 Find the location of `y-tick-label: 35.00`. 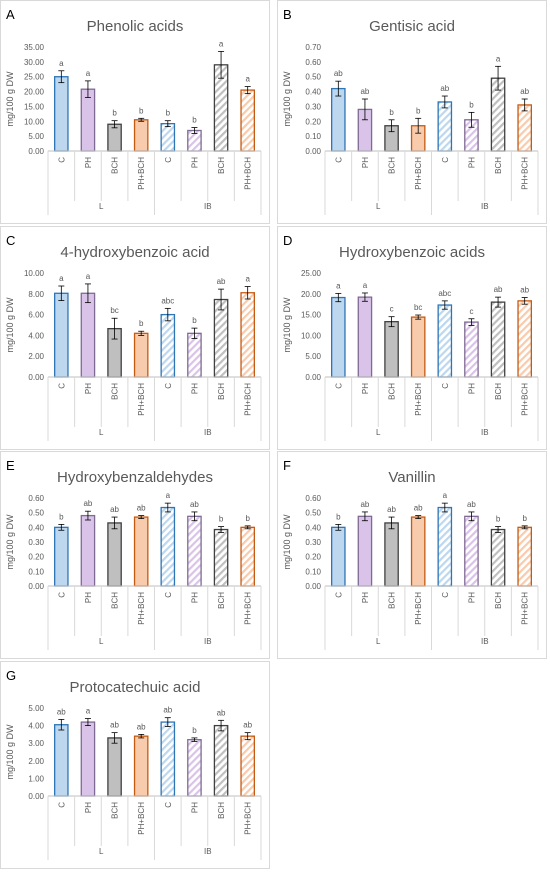

y-tick-label: 35.00 is located at coordinates (34, 47).